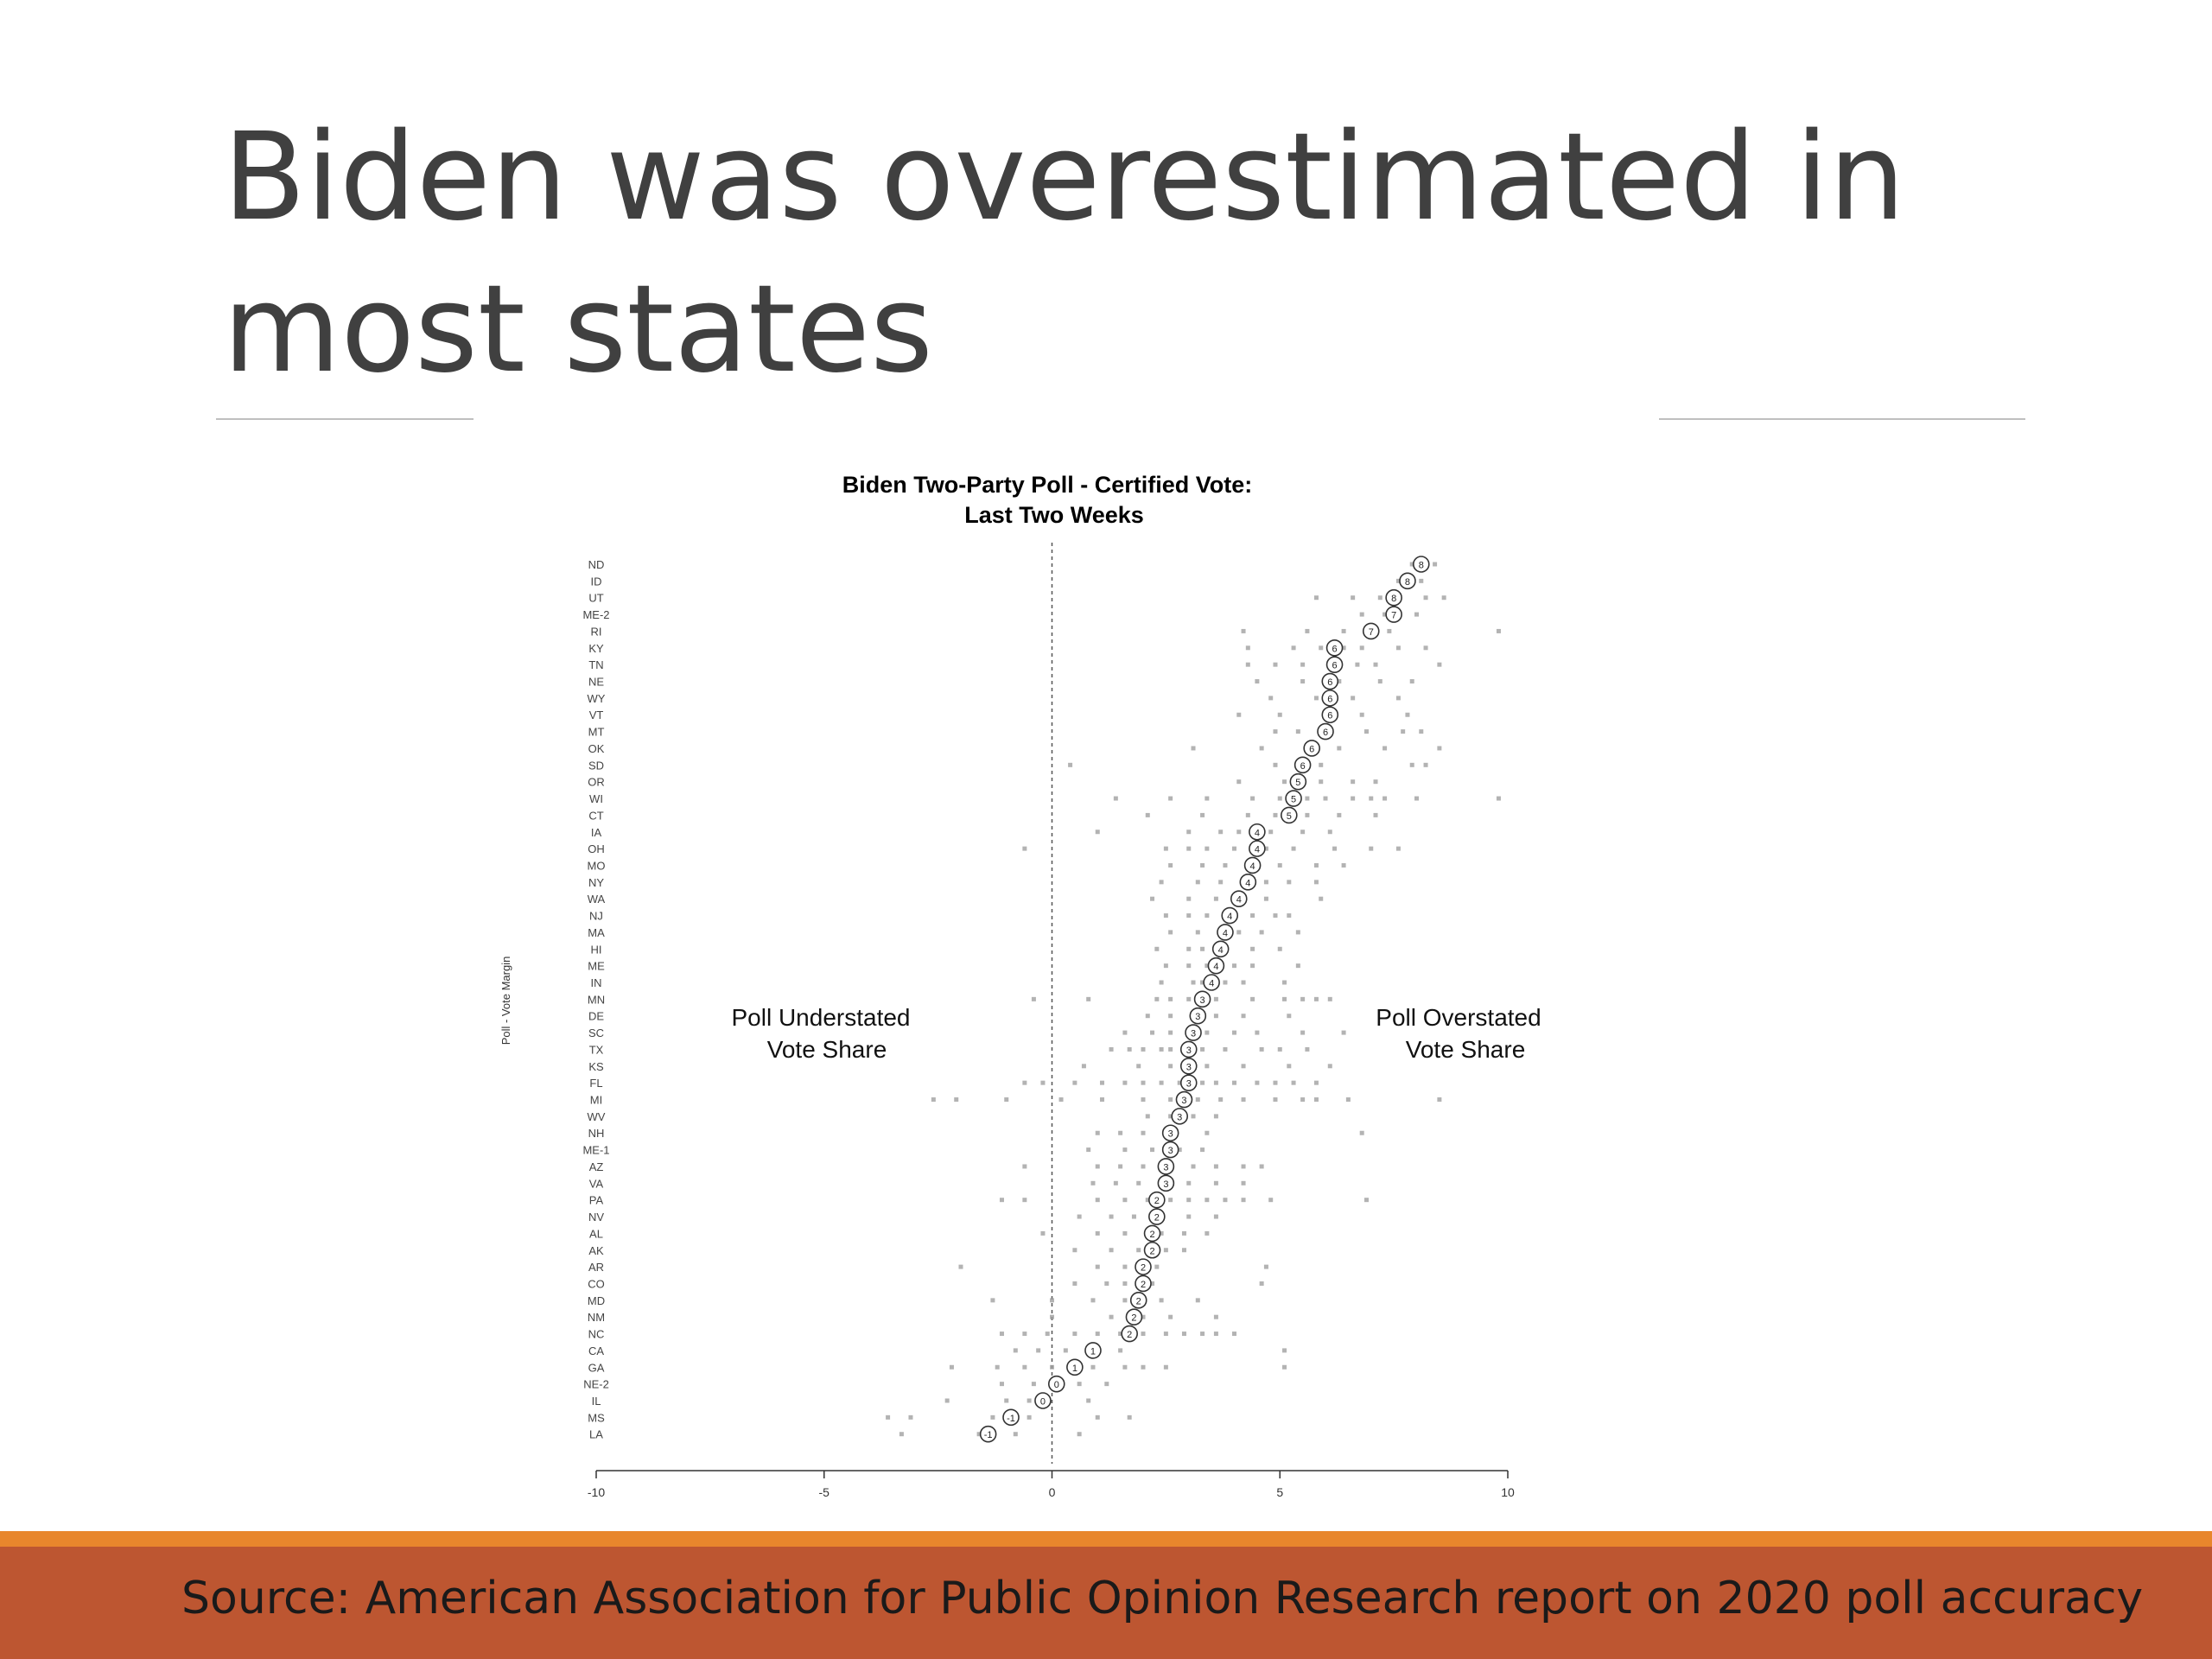 Image resolution: width=2212 pixels, height=1659 pixels. I want to click on state-label: KS, so click(596, 1066).